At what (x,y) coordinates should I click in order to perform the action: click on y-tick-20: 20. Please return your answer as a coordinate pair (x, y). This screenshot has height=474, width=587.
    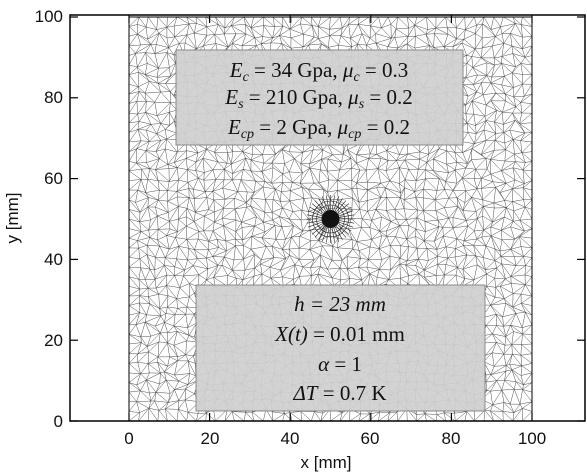
    Looking at the image, I should click on (53, 340).